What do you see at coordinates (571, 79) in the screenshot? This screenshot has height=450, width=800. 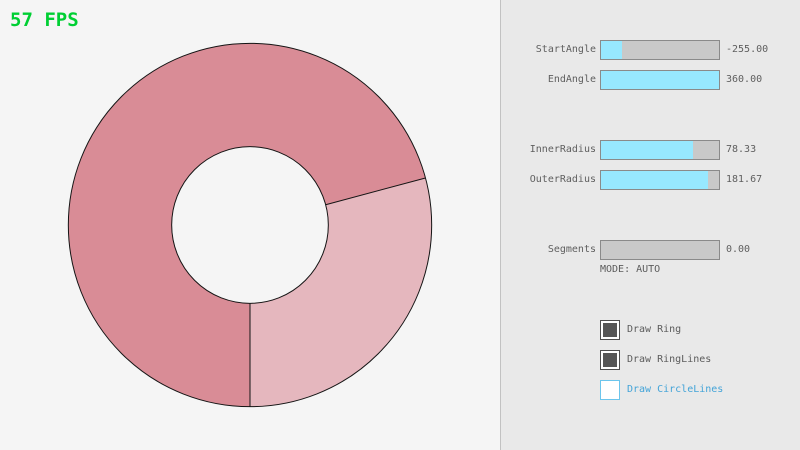 I see `endangle-label: EndAngle` at bounding box center [571, 79].